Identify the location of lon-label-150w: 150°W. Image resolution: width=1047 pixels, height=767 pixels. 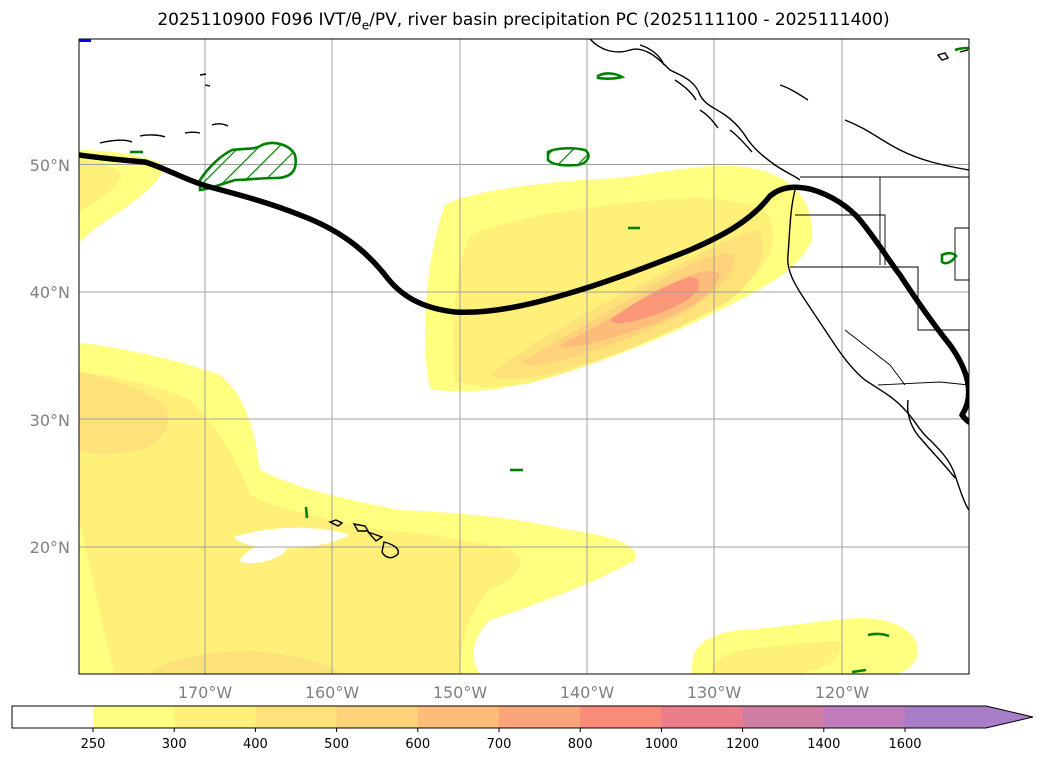
(460, 692).